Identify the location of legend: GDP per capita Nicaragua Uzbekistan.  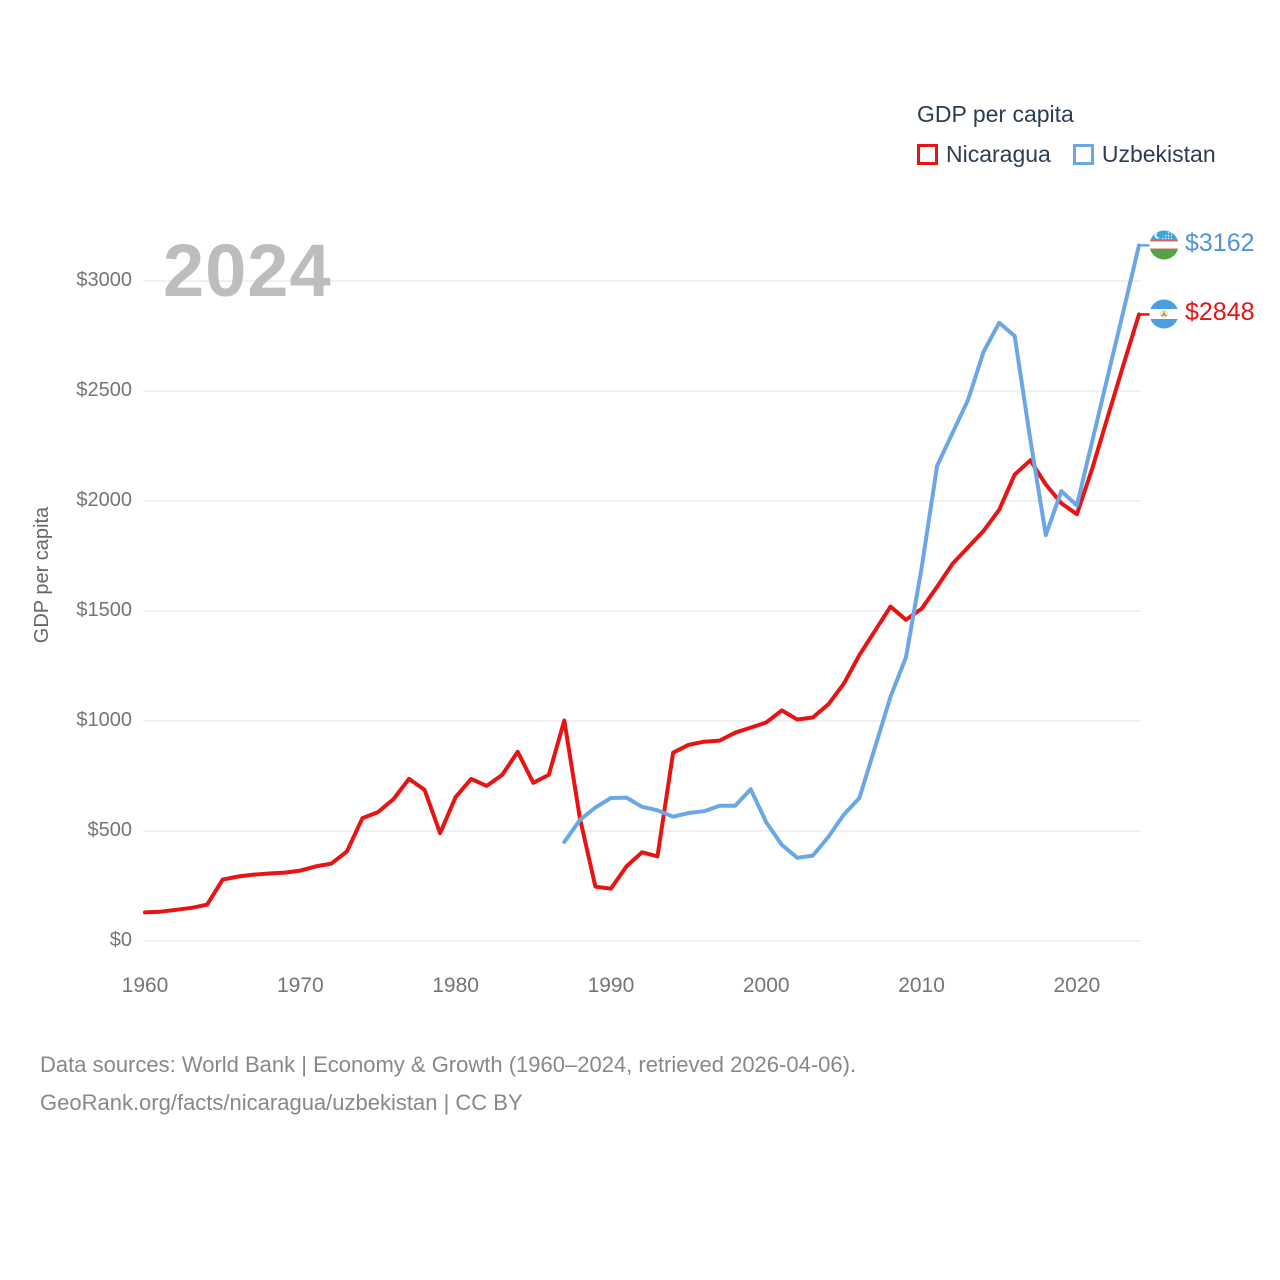
(1066, 134).